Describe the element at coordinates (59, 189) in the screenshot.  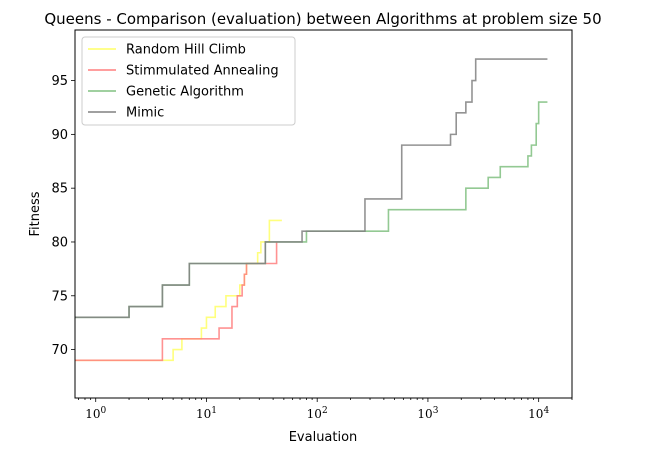
I see `y-tick-label: 85` at that location.